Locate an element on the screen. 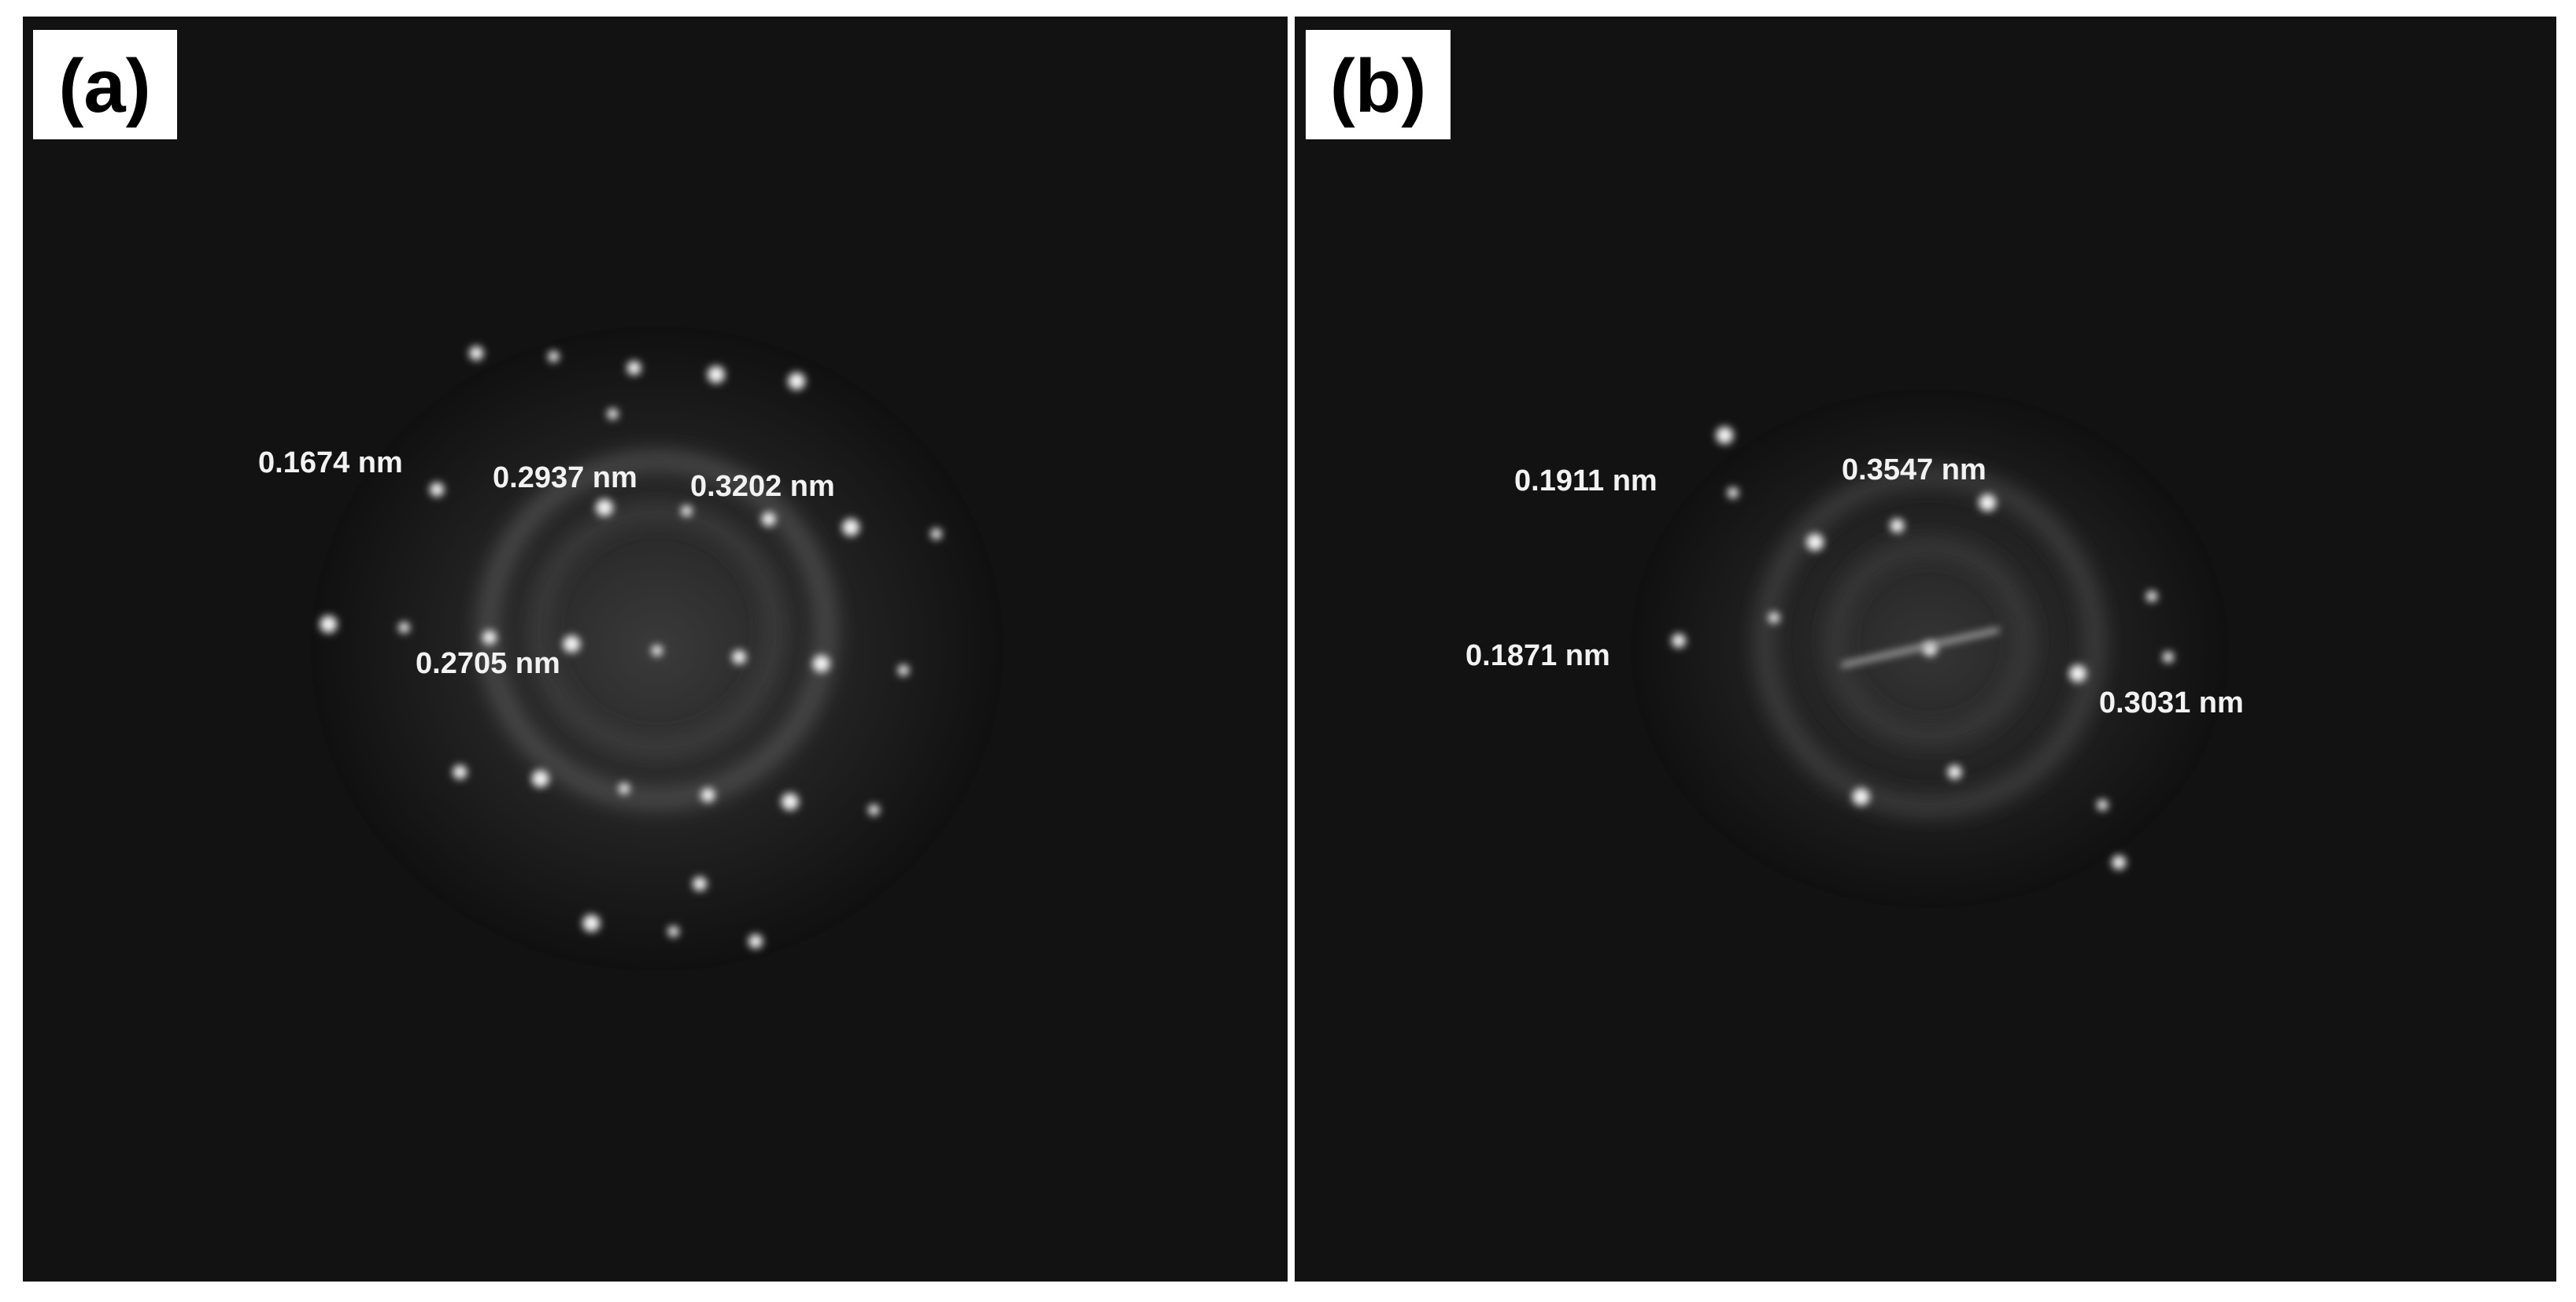 The width and height of the screenshot is (2576, 1302). streak is located at coordinates (1920, 647).